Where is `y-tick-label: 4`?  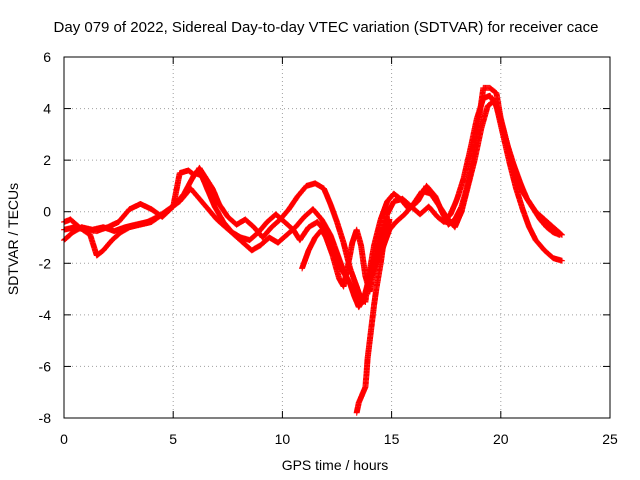
y-tick-label: 4 is located at coordinates (47, 109).